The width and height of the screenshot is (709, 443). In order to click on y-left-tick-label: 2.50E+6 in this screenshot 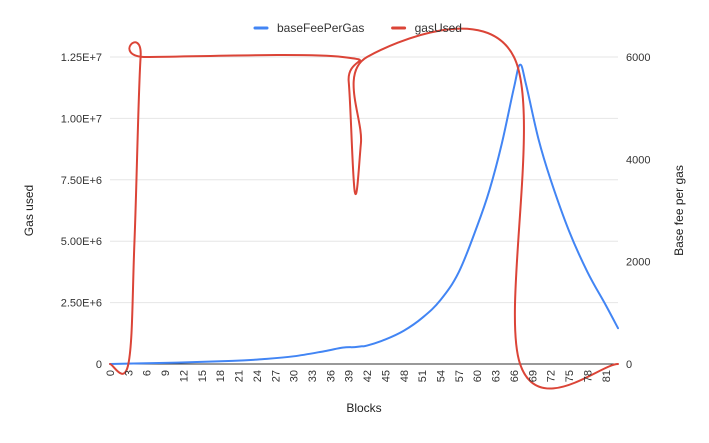, I will do `click(81, 304)`.